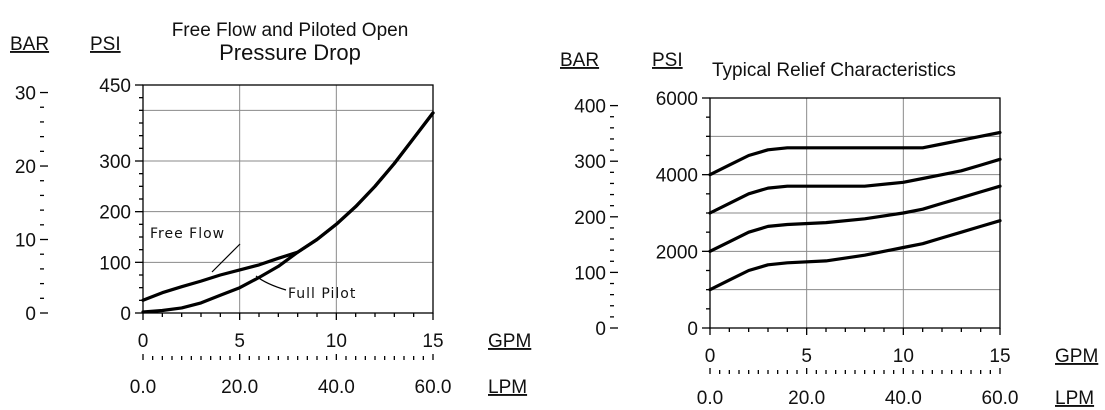 Image resolution: width=1105 pixels, height=410 pixels. Describe the element at coordinates (115, 263) in the screenshot. I see `psi-tick-label: 100` at that location.